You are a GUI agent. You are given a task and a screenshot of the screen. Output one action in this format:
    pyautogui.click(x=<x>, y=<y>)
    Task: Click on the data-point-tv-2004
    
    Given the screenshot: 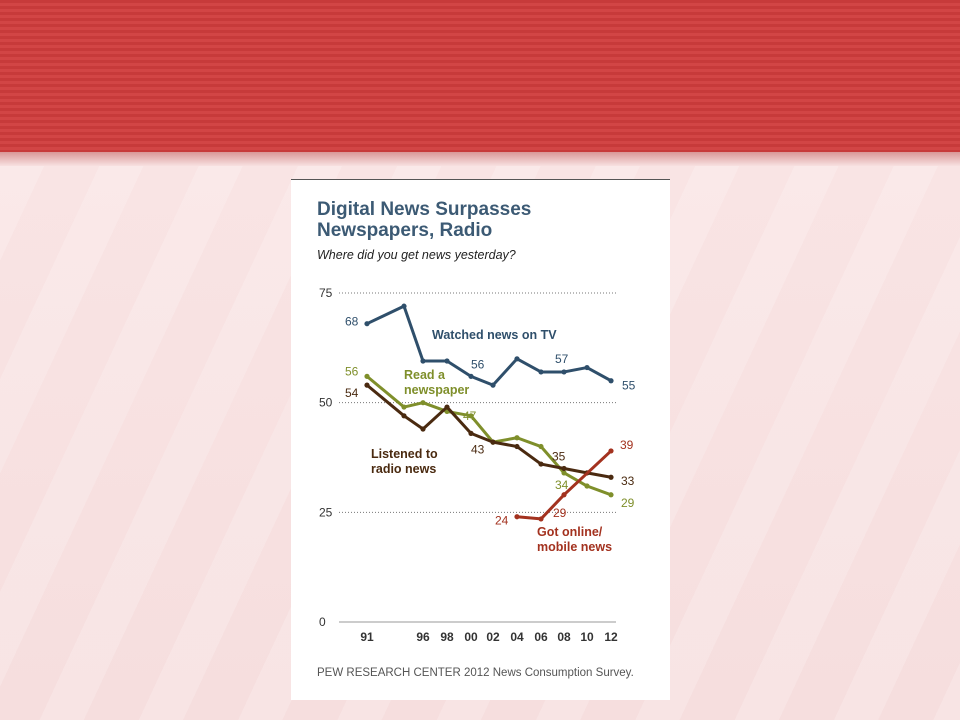 What is the action you would take?
    pyautogui.click(x=517, y=359)
    